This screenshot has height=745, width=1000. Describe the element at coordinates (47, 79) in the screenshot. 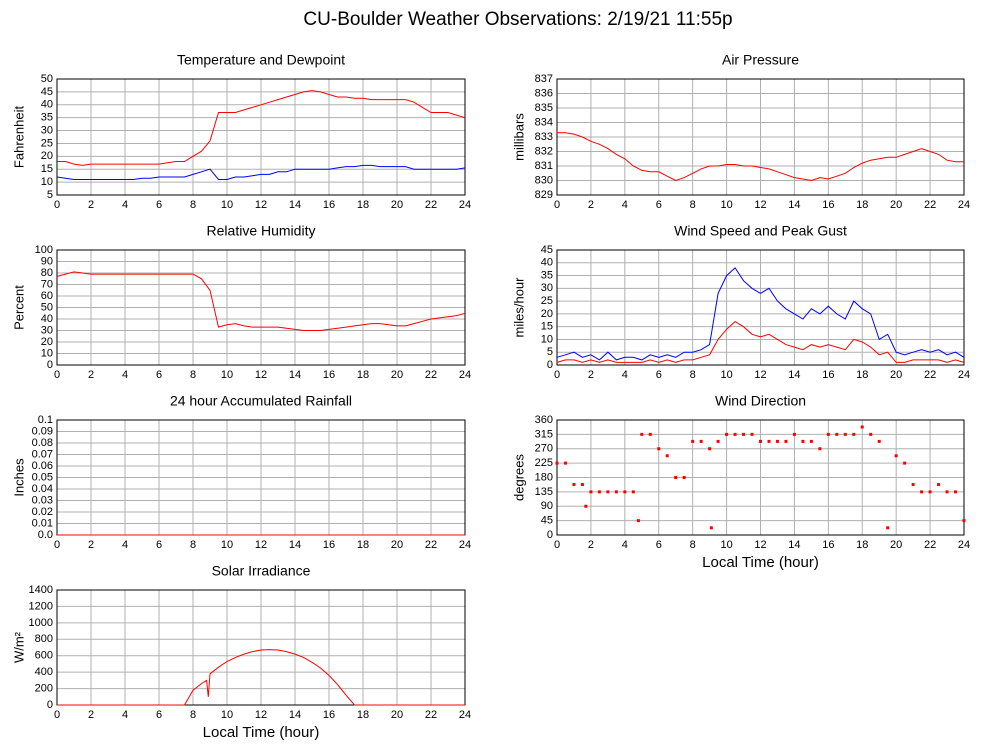

I see `y-tick-label: 50` at that location.